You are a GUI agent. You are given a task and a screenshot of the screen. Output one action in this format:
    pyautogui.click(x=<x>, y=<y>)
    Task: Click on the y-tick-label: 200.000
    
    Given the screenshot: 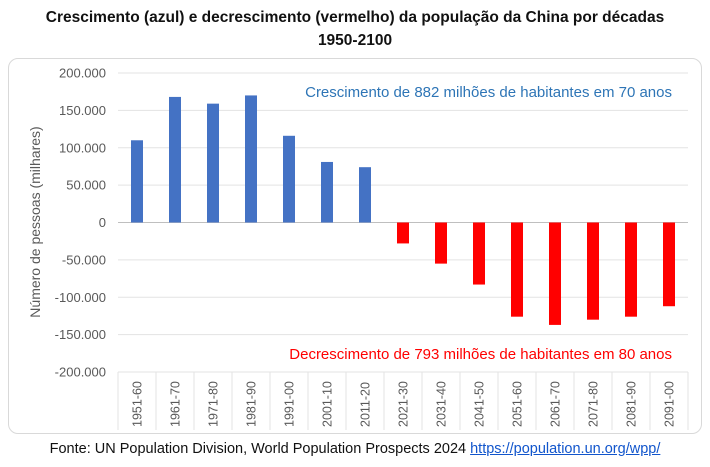 What is the action you would take?
    pyautogui.click(x=82, y=73)
    